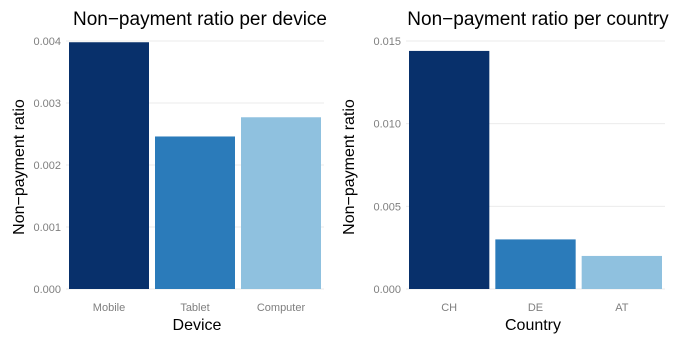 This screenshot has height=338, width=692. I want to click on x-tick-label: Tablet, so click(194, 308).